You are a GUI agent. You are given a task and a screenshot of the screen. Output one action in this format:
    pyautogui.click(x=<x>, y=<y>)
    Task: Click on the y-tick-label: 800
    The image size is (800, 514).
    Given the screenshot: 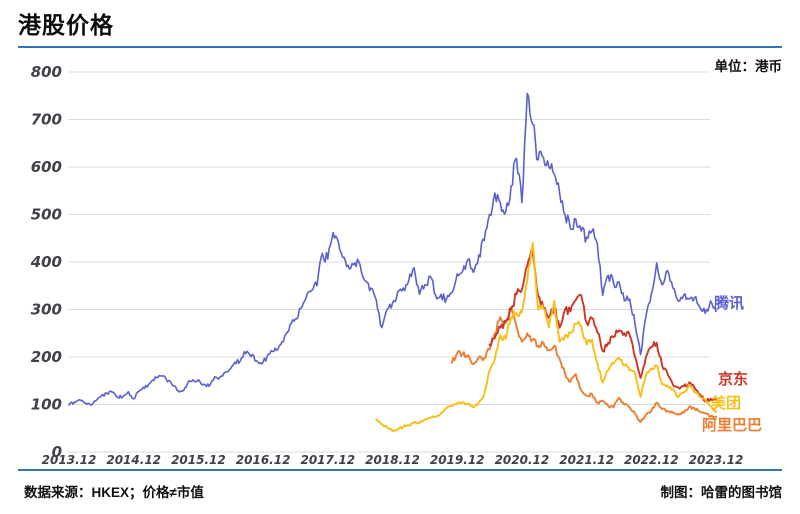 What is the action you would take?
    pyautogui.click(x=46, y=72)
    